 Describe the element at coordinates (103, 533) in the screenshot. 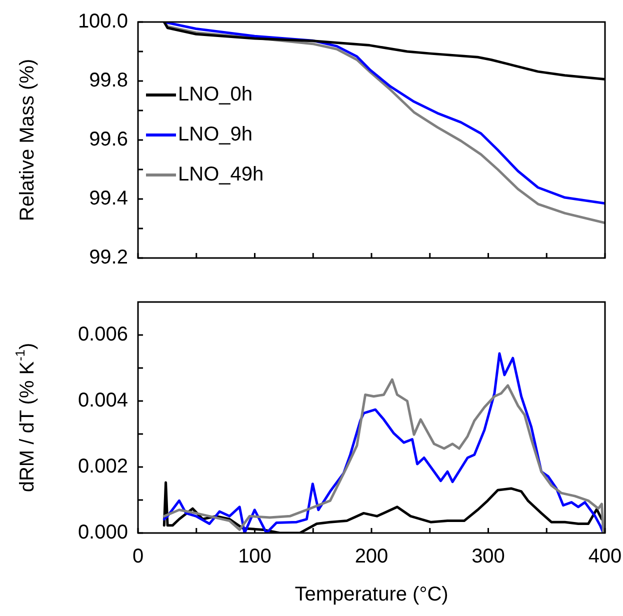

I see `y-tick-label: 0.000` at that location.